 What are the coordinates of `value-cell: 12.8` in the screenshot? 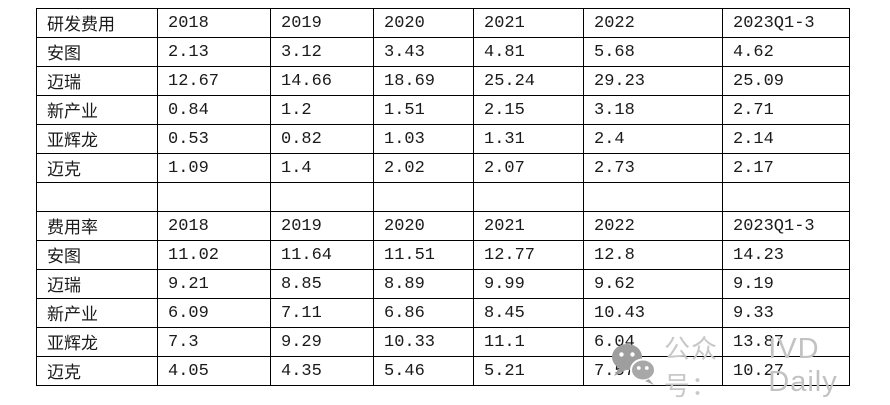 It's located at (653, 255).